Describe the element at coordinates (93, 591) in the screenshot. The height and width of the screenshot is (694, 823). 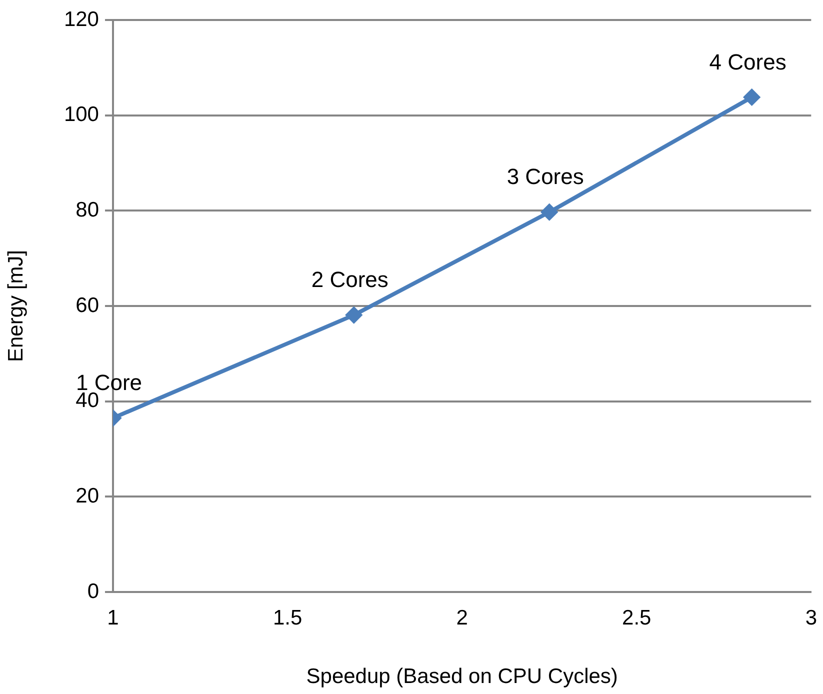
I see `y-tick-label: 0` at that location.